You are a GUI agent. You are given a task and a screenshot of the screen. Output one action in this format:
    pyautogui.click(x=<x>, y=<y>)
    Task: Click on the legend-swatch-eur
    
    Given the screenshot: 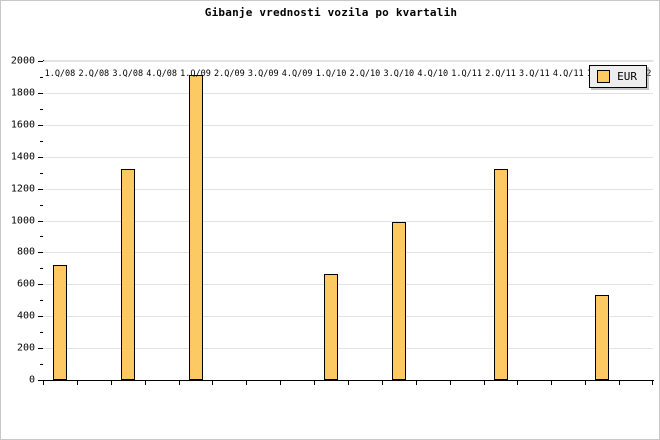 What is the action you would take?
    pyautogui.click(x=604, y=76)
    